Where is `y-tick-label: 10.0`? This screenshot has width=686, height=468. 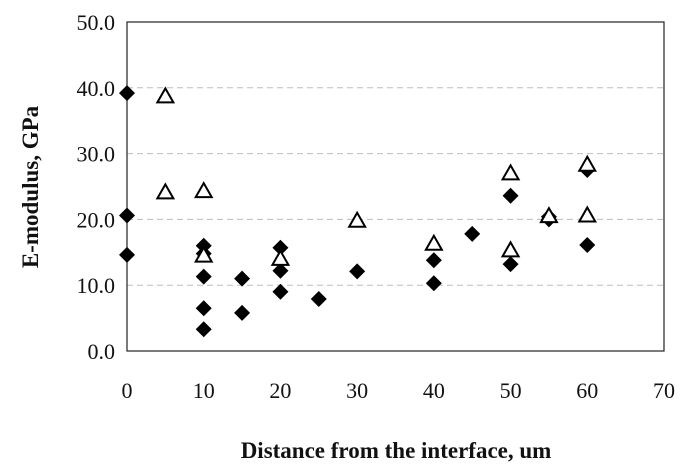
y-tick-label: 10.0 is located at coordinates (96, 285).